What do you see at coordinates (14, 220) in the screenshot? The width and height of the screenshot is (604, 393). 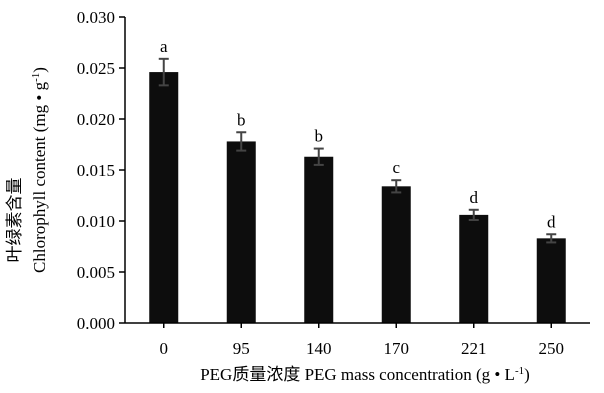 I see `y-axis-title-cn: 叶绿素含量` at bounding box center [14, 220].